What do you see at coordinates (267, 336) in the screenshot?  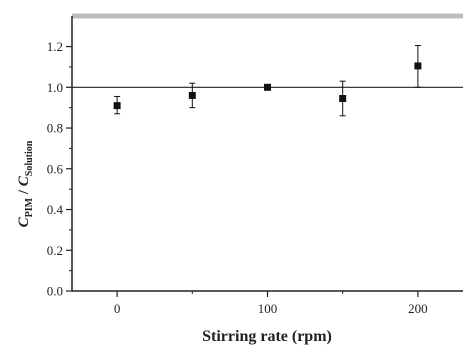 I see `x-axis-title: Stirring rate (rpm)` at bounding box center [267, 336].